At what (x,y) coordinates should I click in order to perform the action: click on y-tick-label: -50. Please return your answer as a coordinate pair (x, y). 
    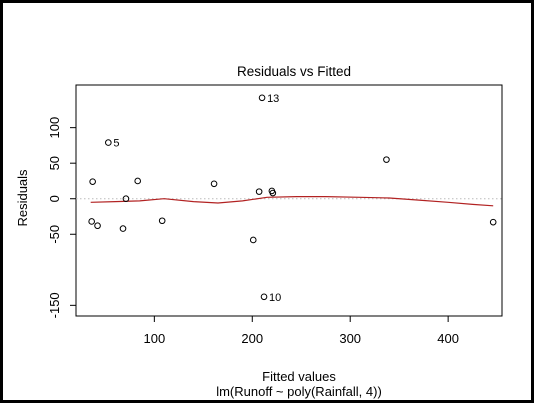
    Looking at the image, I should click on (54, 234).